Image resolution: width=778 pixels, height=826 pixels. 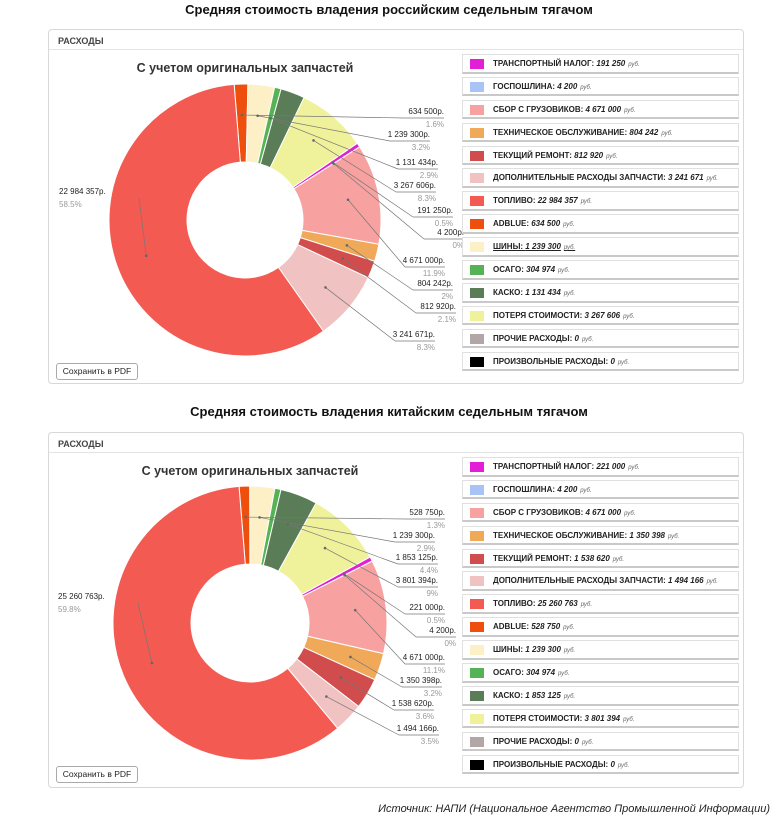 What do you see at coordinates (430, 741) in the screenshot?
I see `data-label-percent: 3.5%` at bounding box center [430, 741].